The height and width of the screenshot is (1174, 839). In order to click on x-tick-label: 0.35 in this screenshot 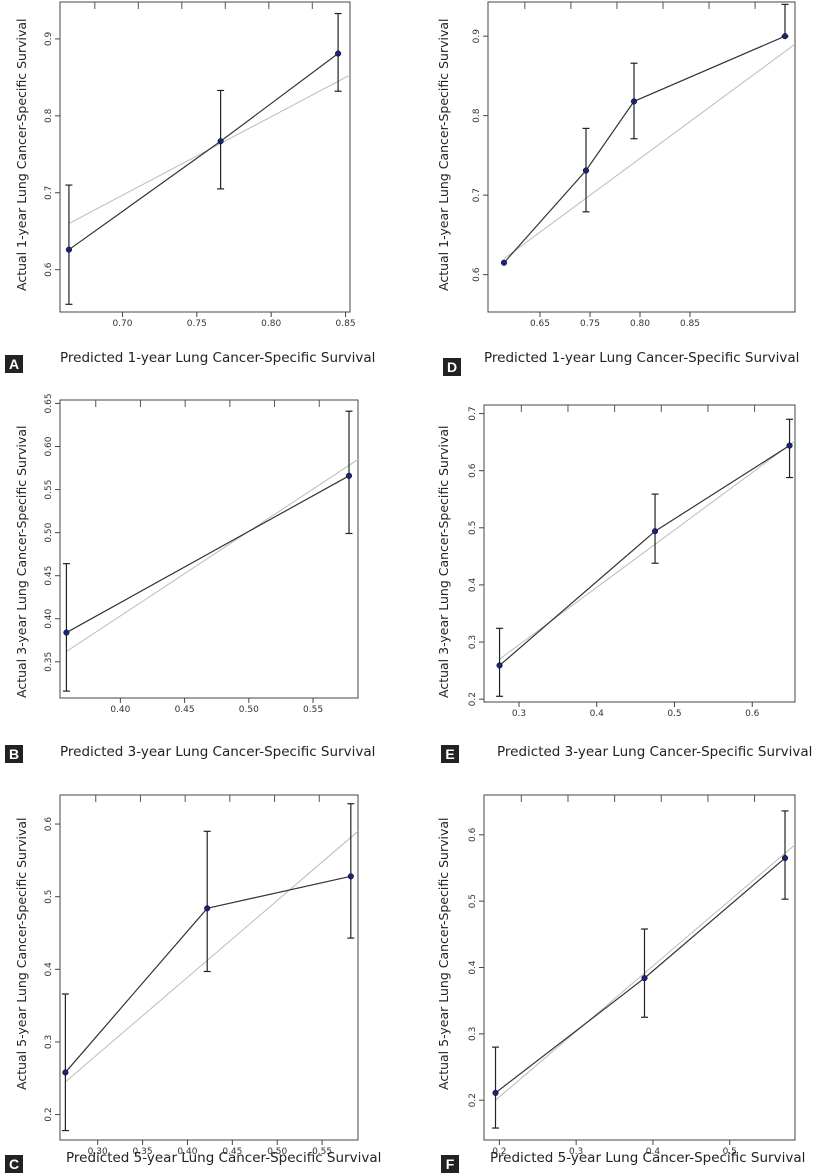, I will do `click(143, 1152)`.